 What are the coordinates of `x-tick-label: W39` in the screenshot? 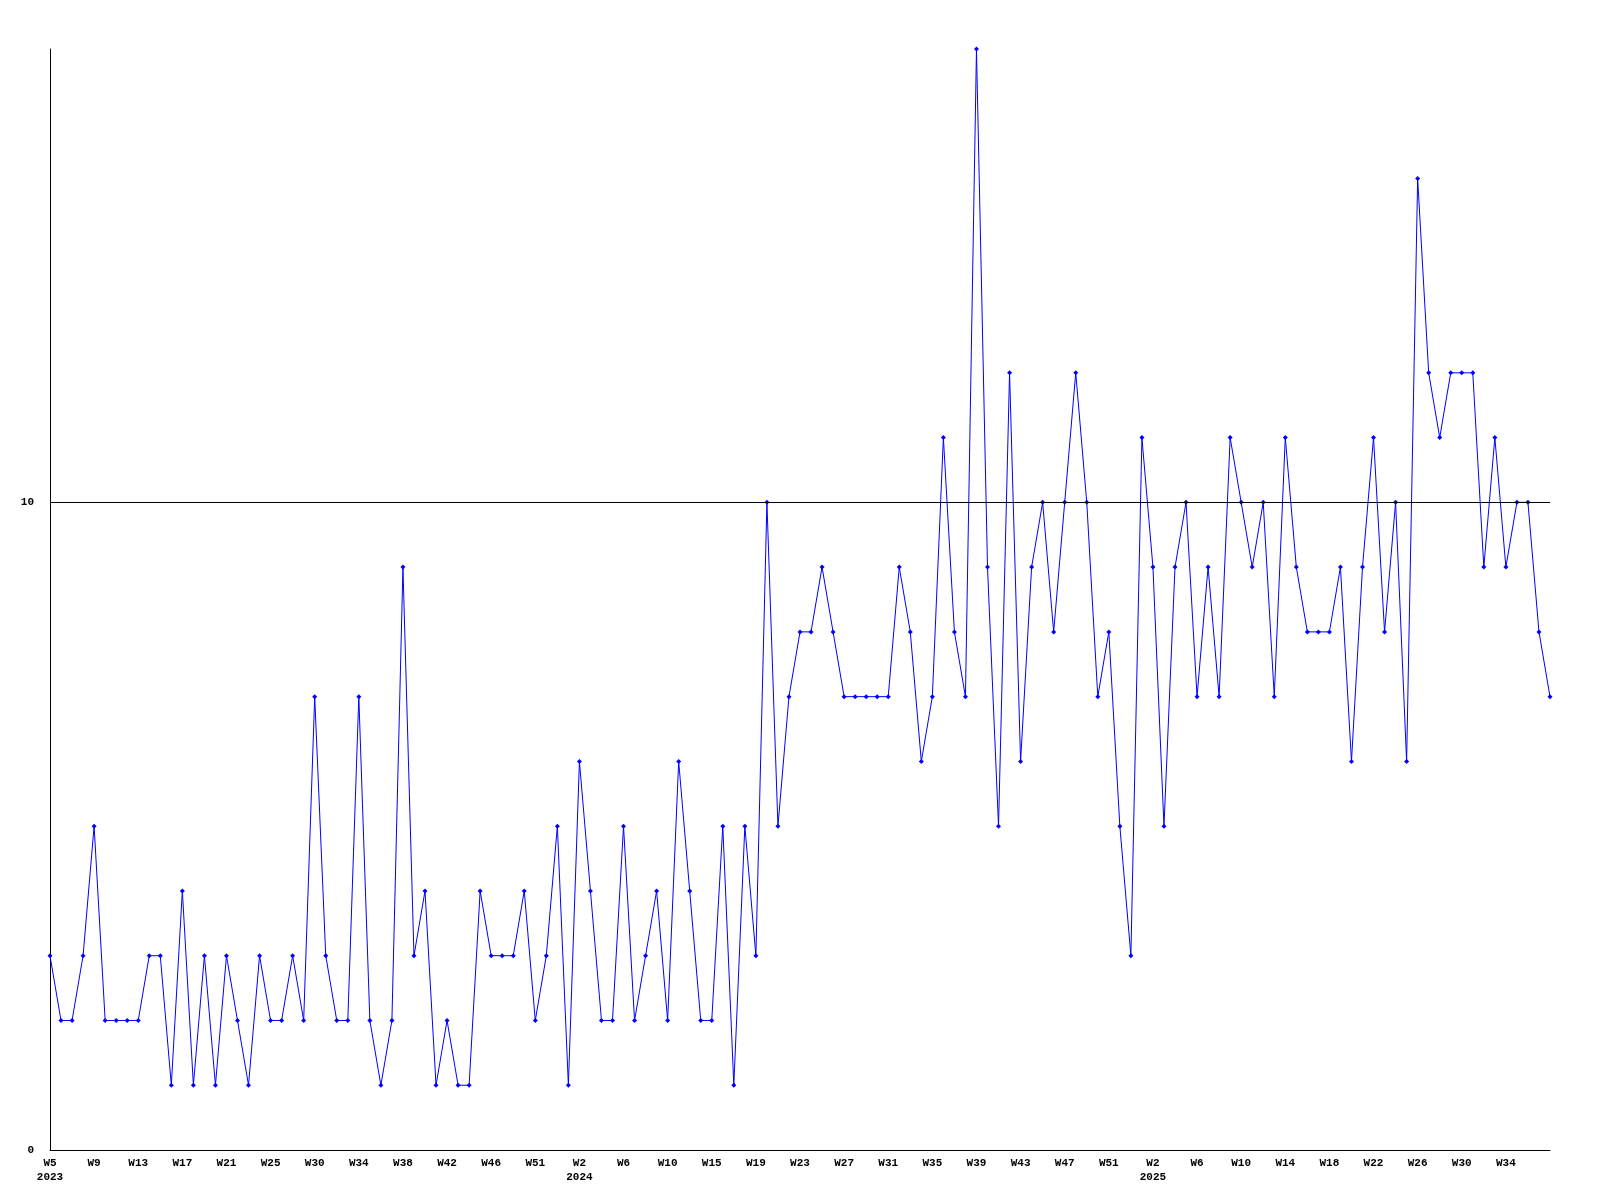 It's located at (976, 1163).